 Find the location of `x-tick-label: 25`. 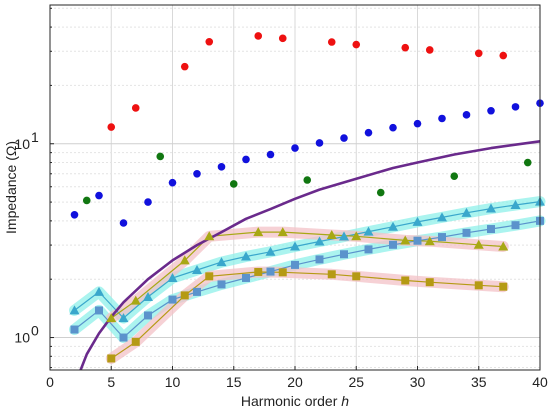

x-tick-label: 25 is located at coordinates (356, 382).